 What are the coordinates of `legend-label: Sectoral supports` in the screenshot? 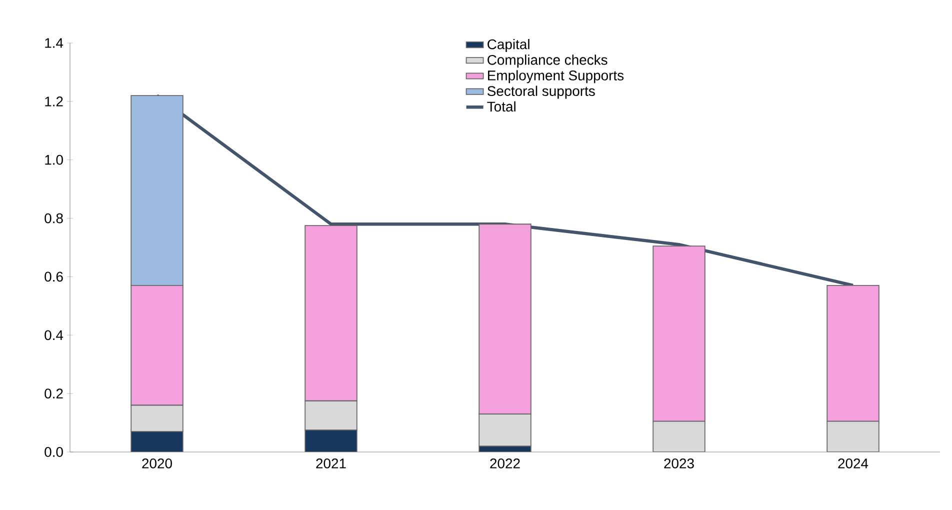 It's located at (541, 92).